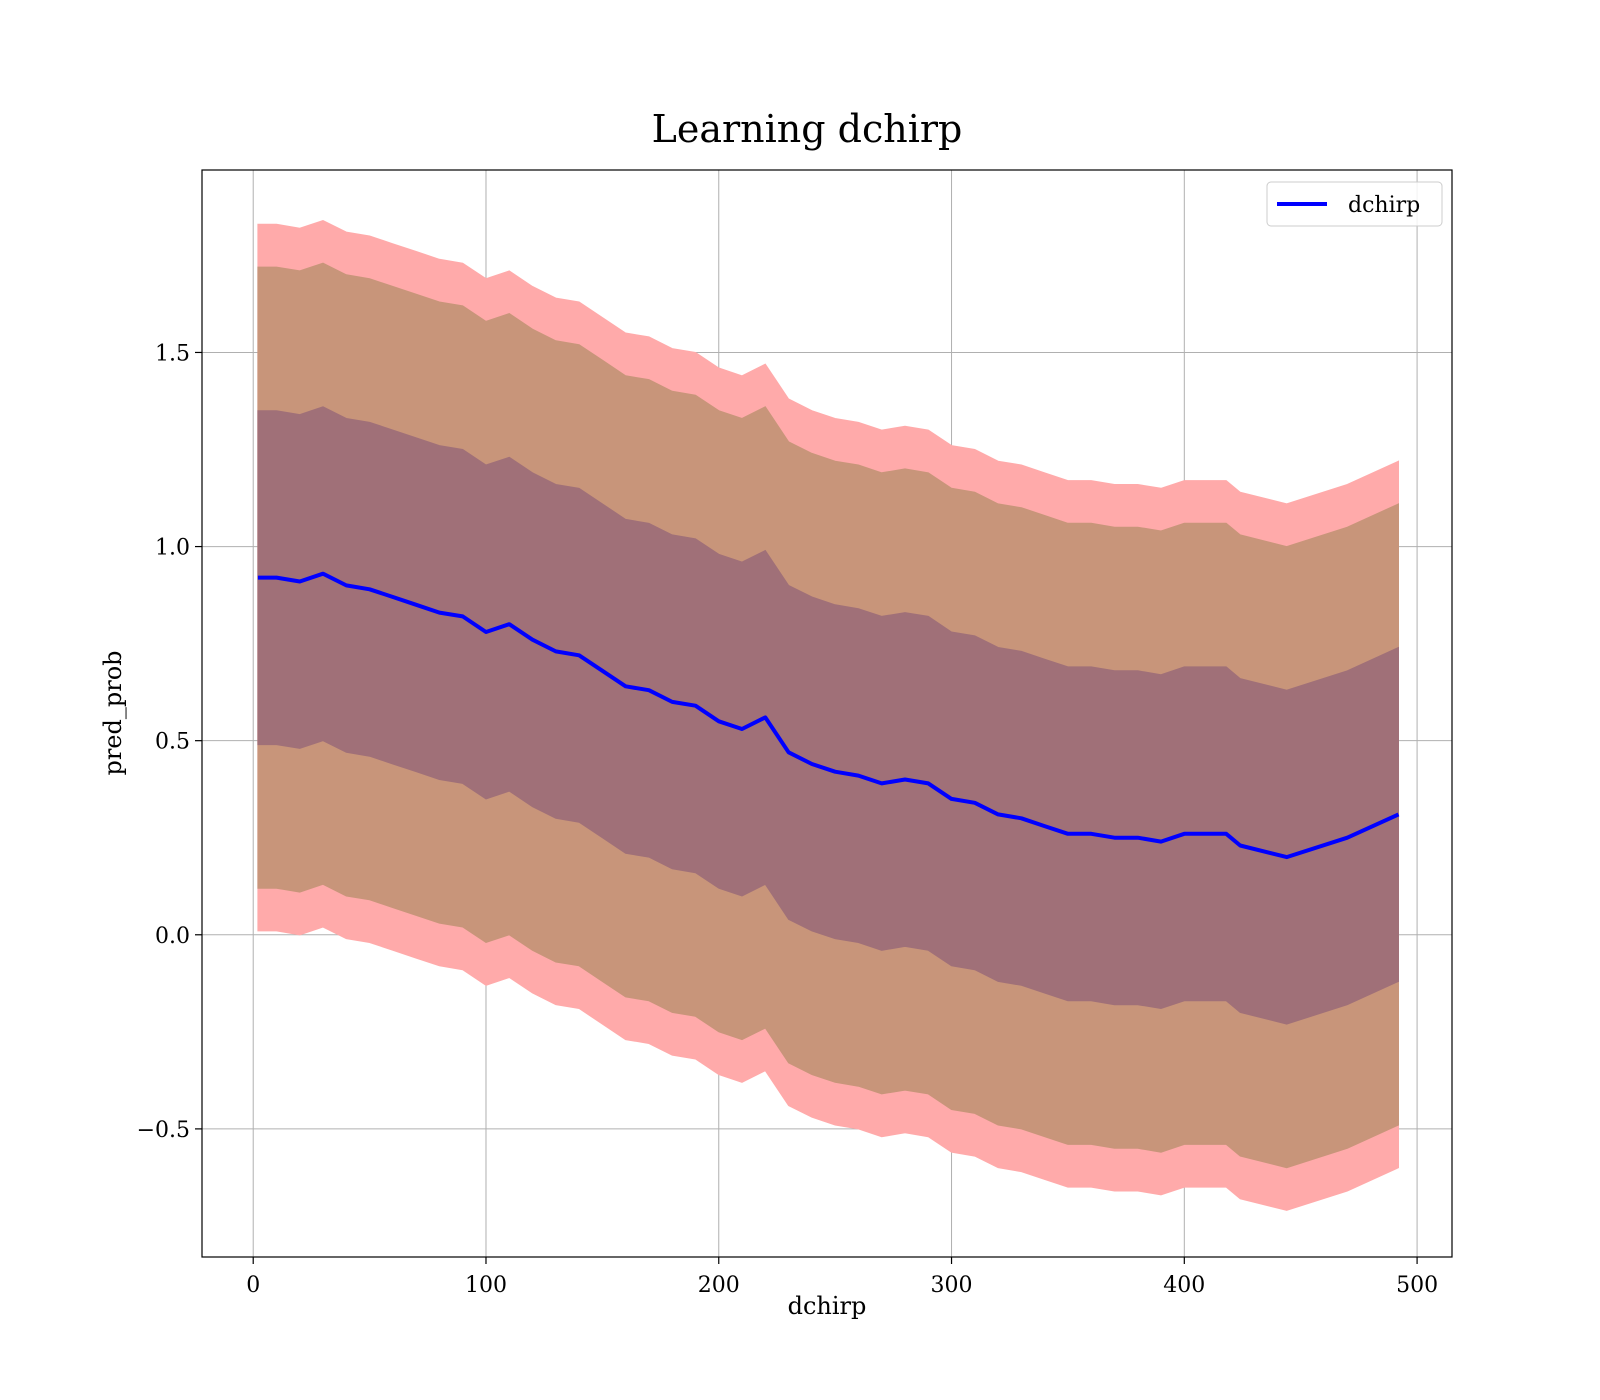  I want to click on y-axis: −0.5 0.0 0.5 1.0 1.5, so click(169, 742).